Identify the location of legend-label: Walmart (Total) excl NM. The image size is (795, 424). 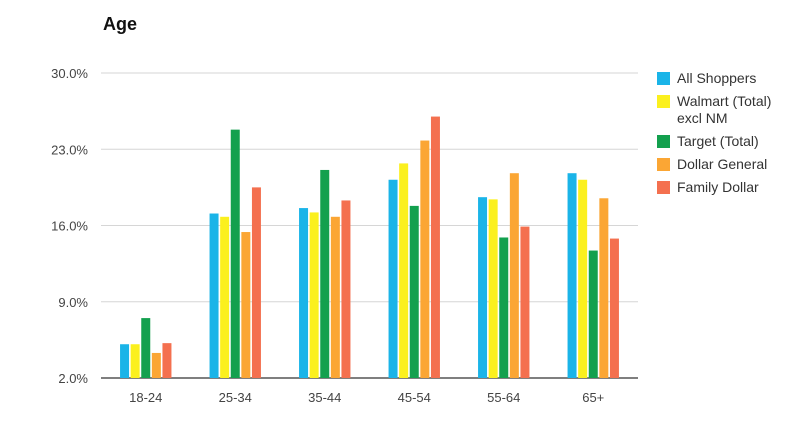
(724, 109).